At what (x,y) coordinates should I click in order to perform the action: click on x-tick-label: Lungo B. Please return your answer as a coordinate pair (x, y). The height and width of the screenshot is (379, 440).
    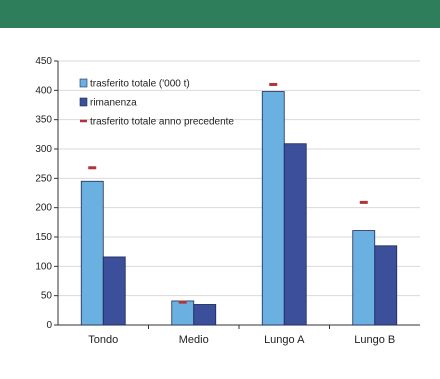
    Looking at the image, I should click on (374, 340).